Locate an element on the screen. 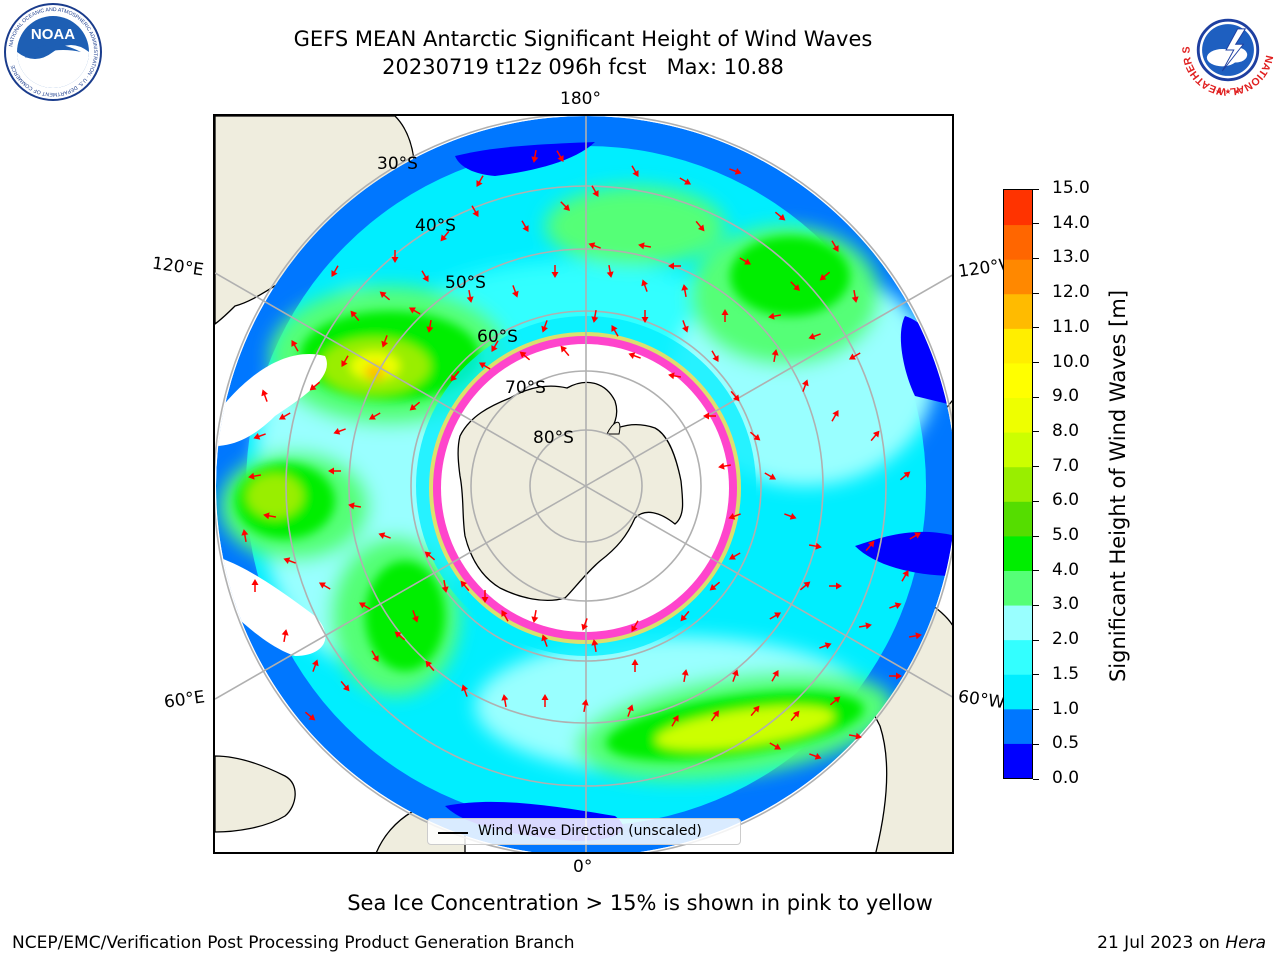 The width and height of the screenshot is (1280, 960). lat-label-80s: 80°S is located at coordinates (553, 438).